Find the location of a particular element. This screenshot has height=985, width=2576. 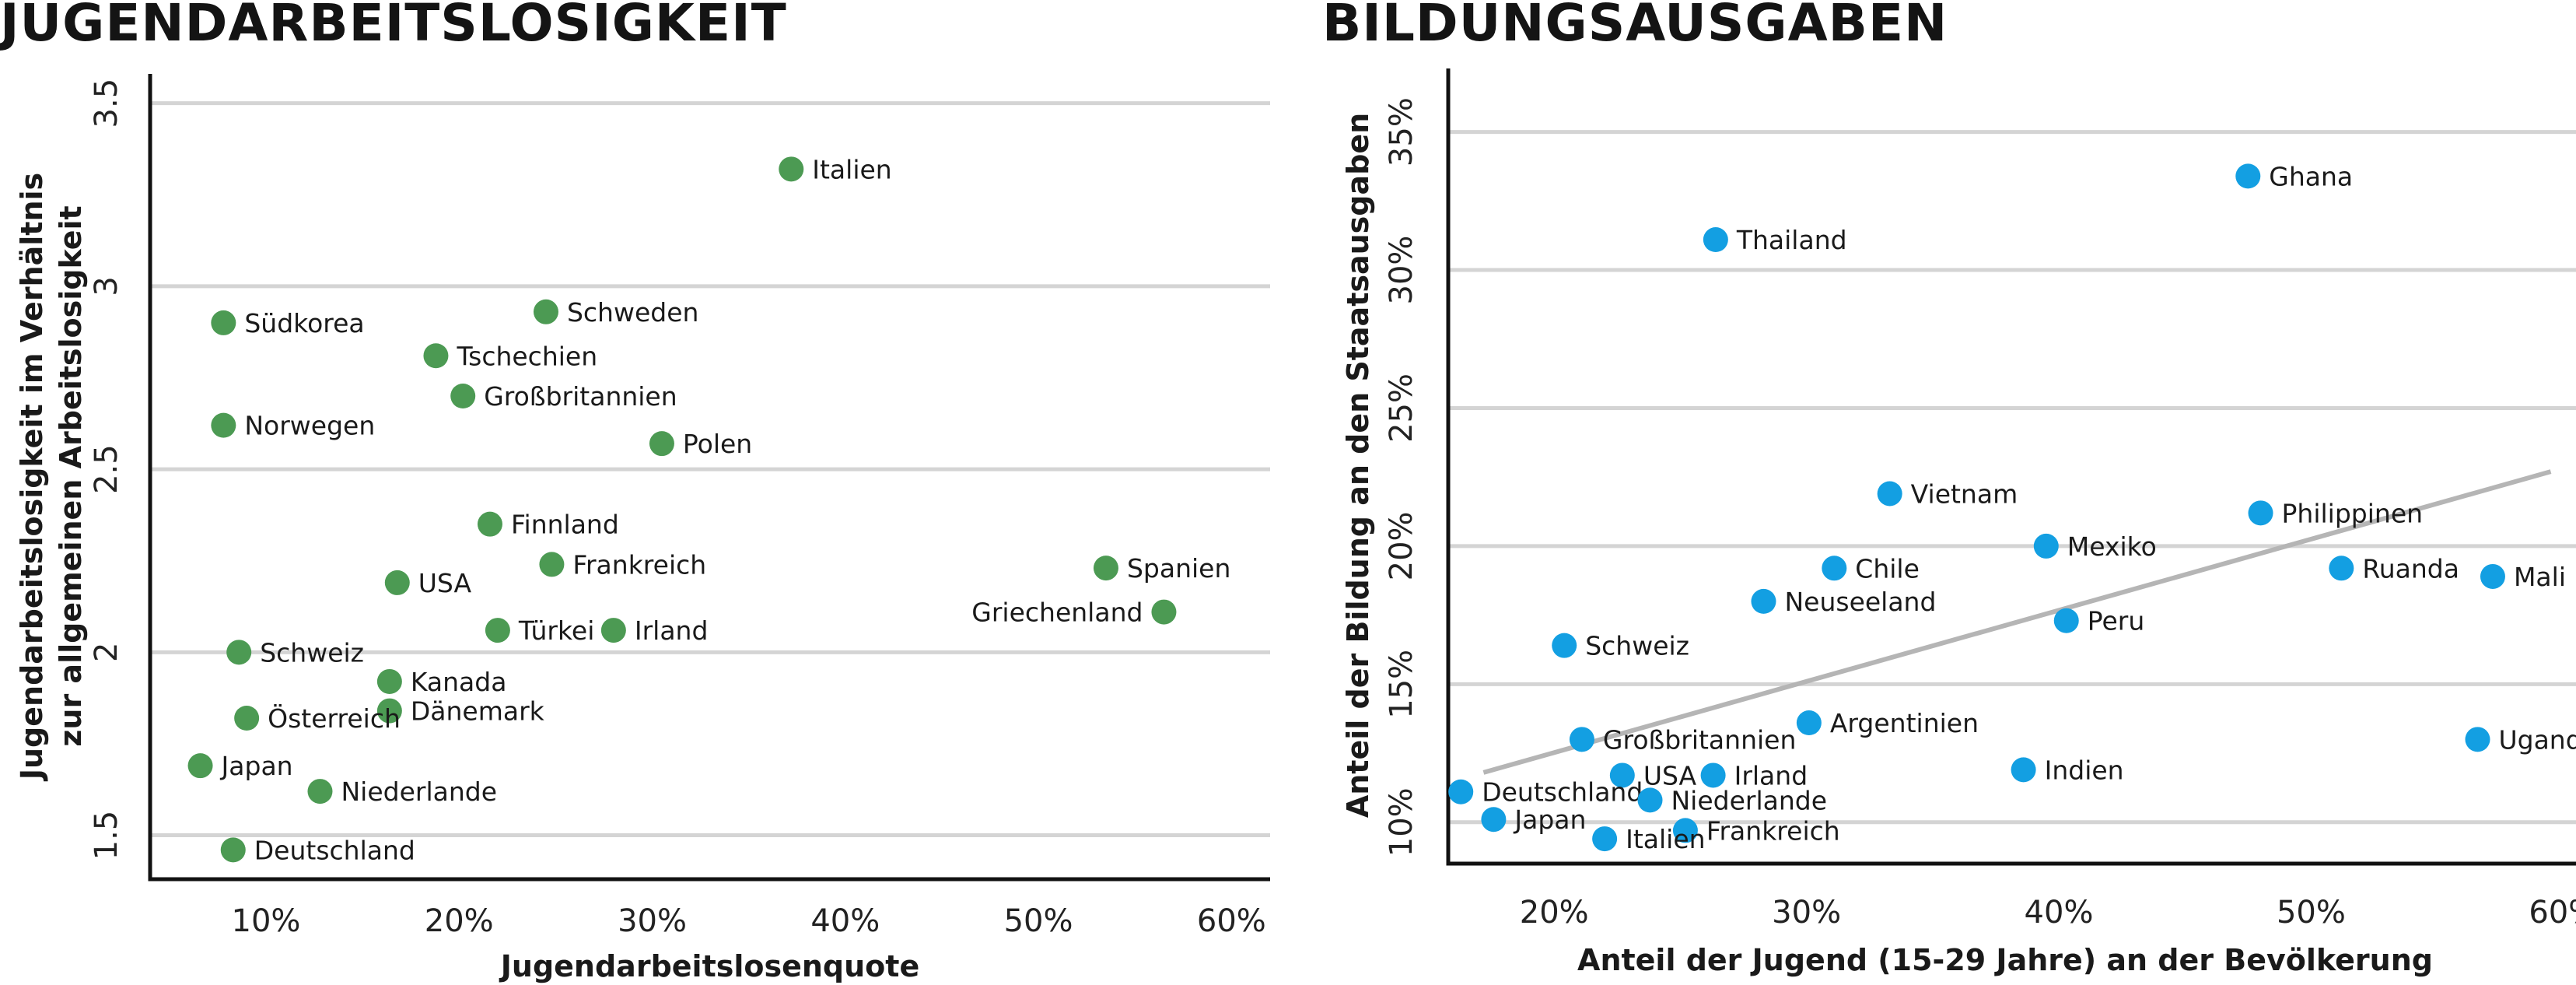

y-tick-label: 1.5 is located at coordinates (107, 836).